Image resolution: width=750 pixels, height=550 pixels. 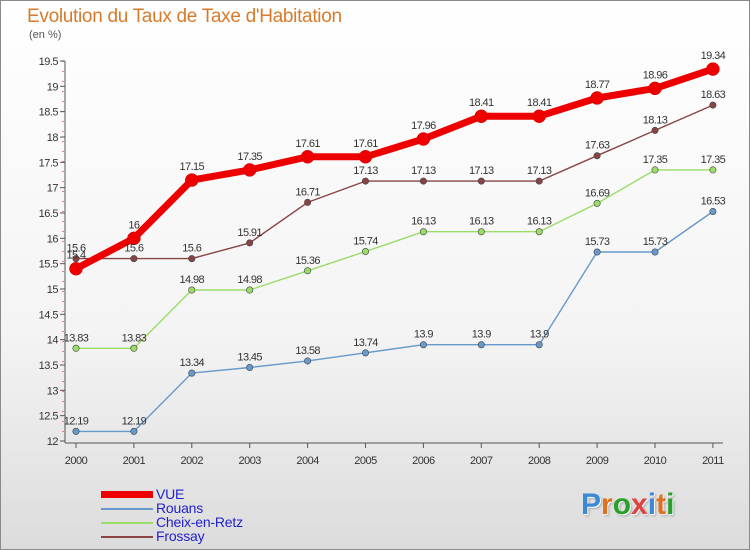 What do you see at coordinates (597, 146) in the screenshot?
I see `data-label-frossay: 17.63` at bounding box center [597, 146].